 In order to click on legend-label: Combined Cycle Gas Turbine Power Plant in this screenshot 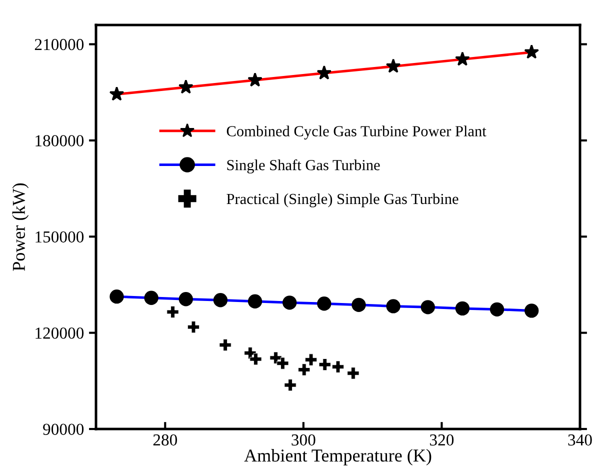, I will do `click(356, 133)`.